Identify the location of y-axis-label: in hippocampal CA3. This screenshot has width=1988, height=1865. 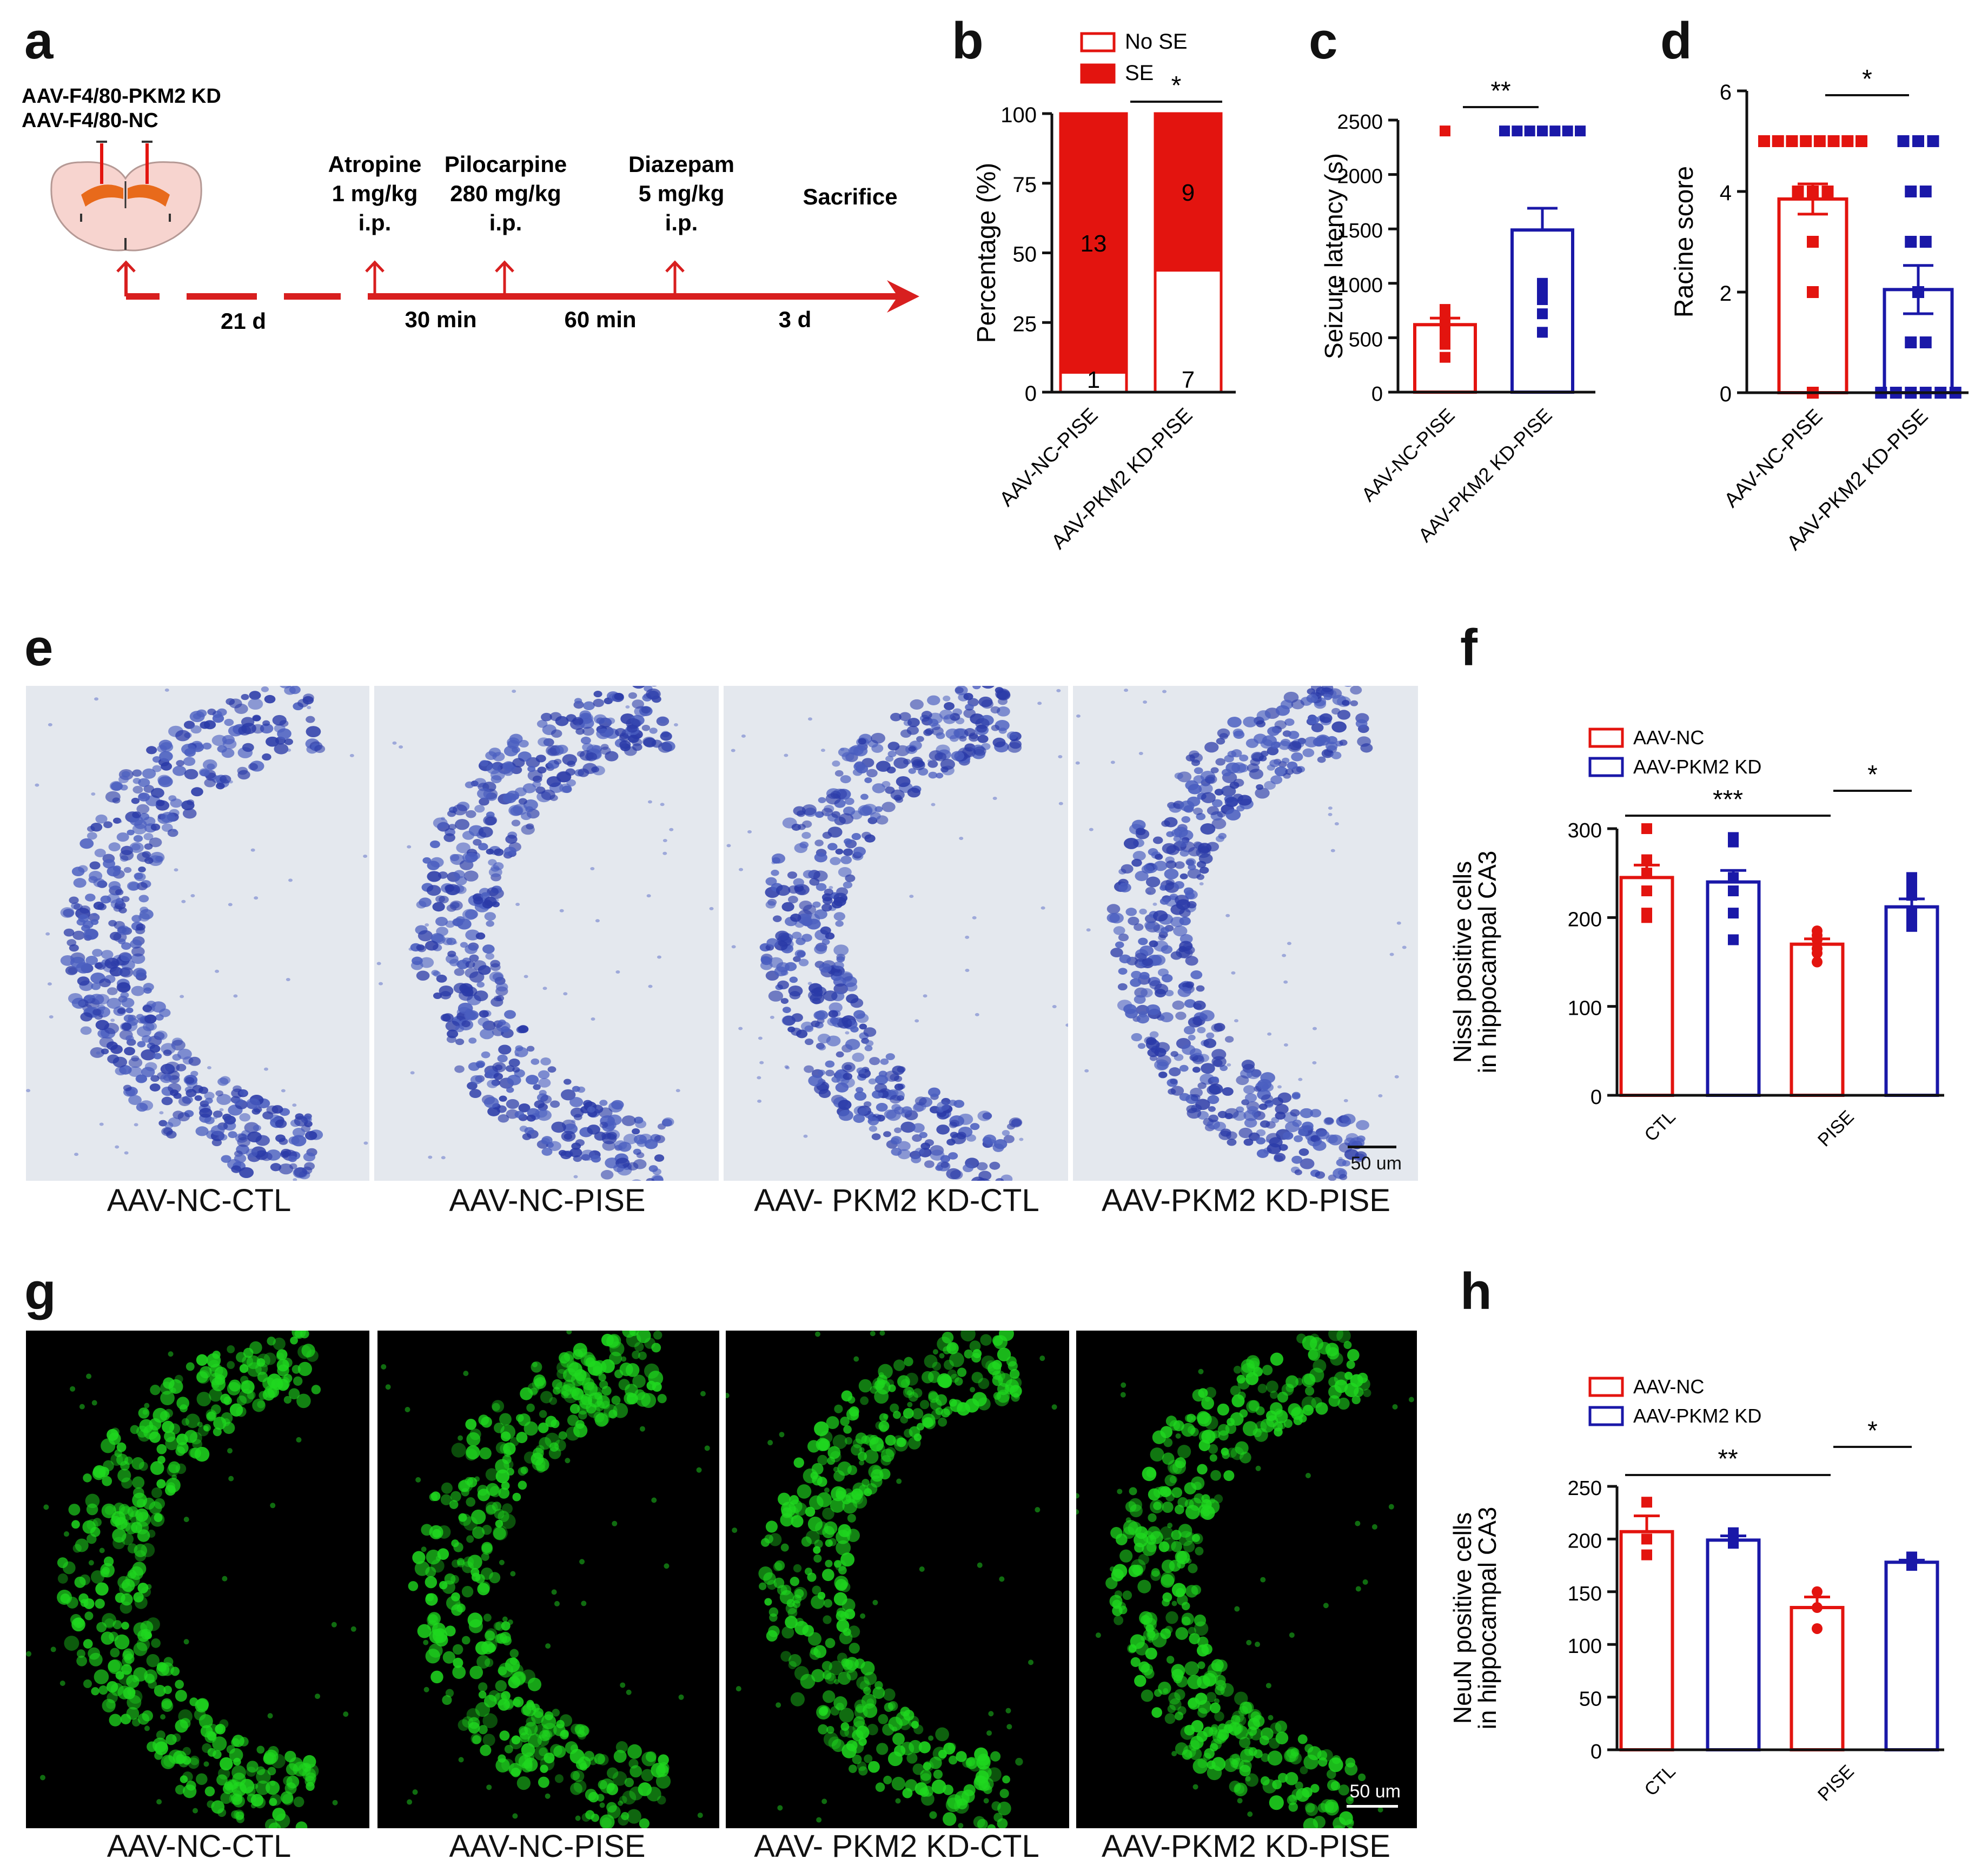
(1487, 962).